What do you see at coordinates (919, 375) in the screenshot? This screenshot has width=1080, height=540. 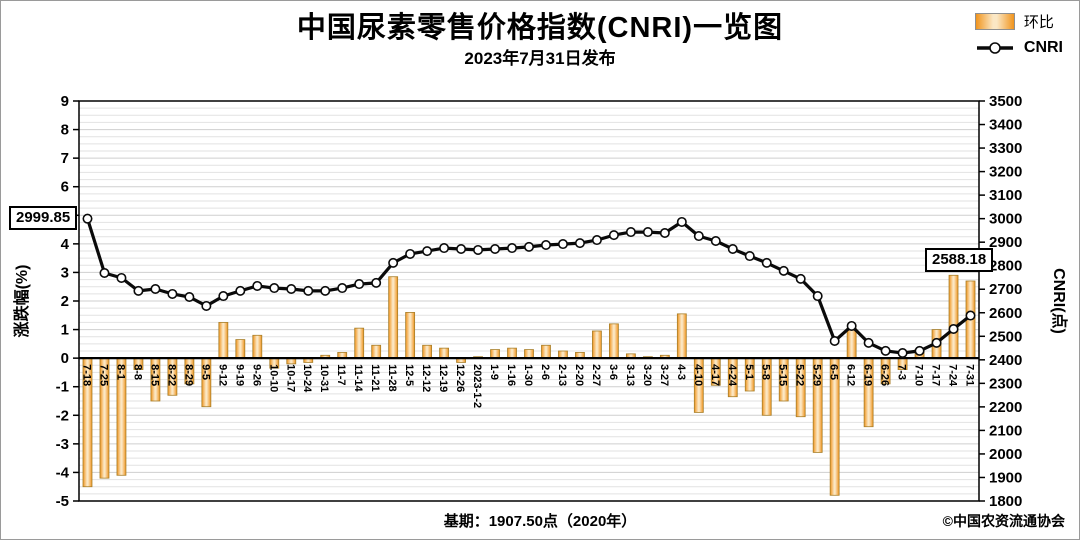 I see `x-label-7-10: 7-10` at bounding box center [919, 375].